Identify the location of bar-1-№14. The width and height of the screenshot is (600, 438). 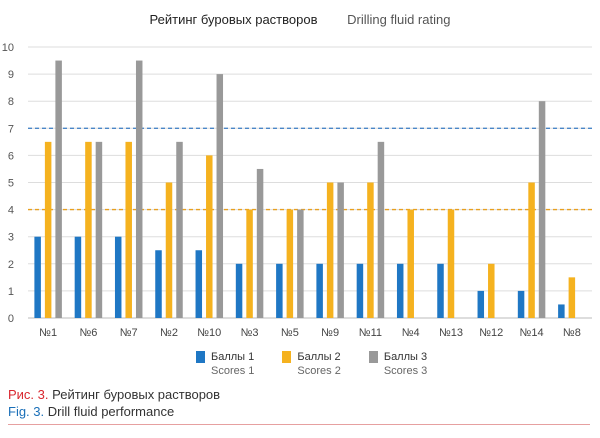
(521, 304).